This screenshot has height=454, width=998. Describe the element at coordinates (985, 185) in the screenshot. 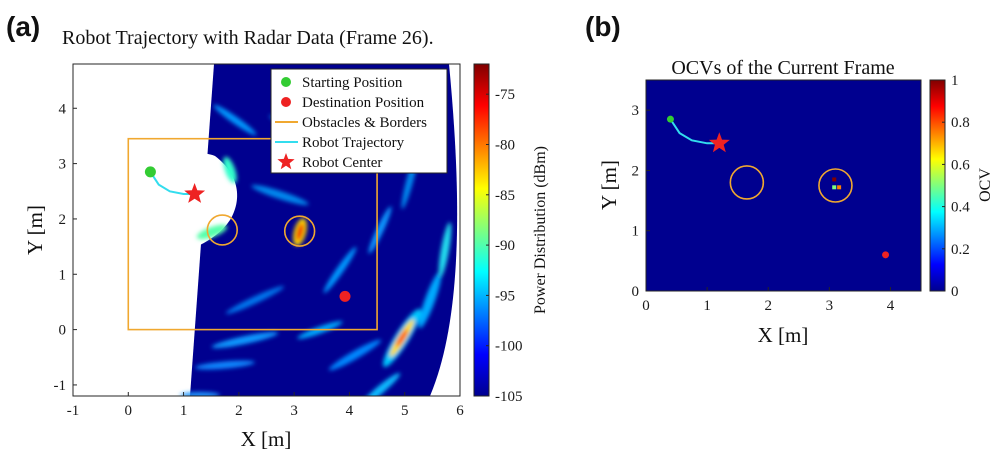

I see `panel-b-colorbar-label: OCV` at that location.